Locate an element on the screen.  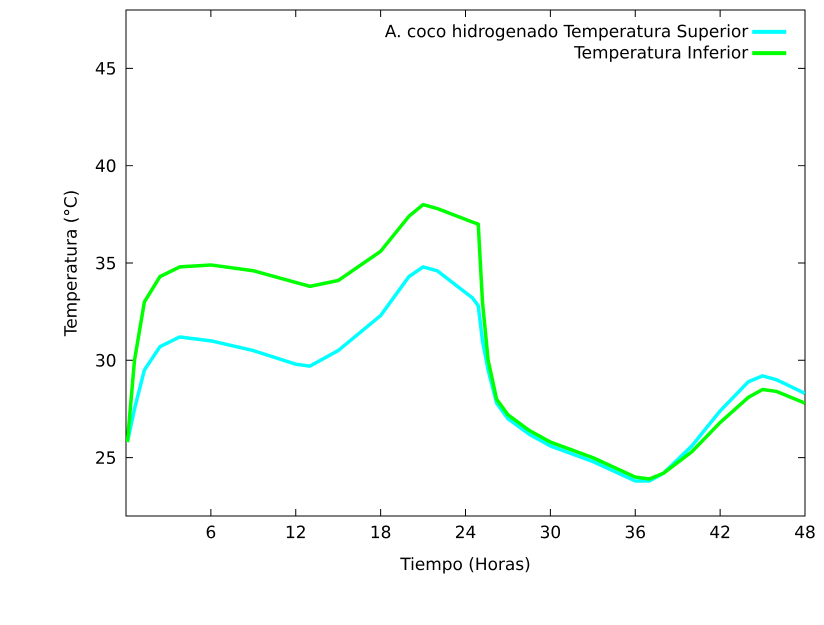
y-axis-title: Temperatura (°C) is located at coordinates (72, 263).